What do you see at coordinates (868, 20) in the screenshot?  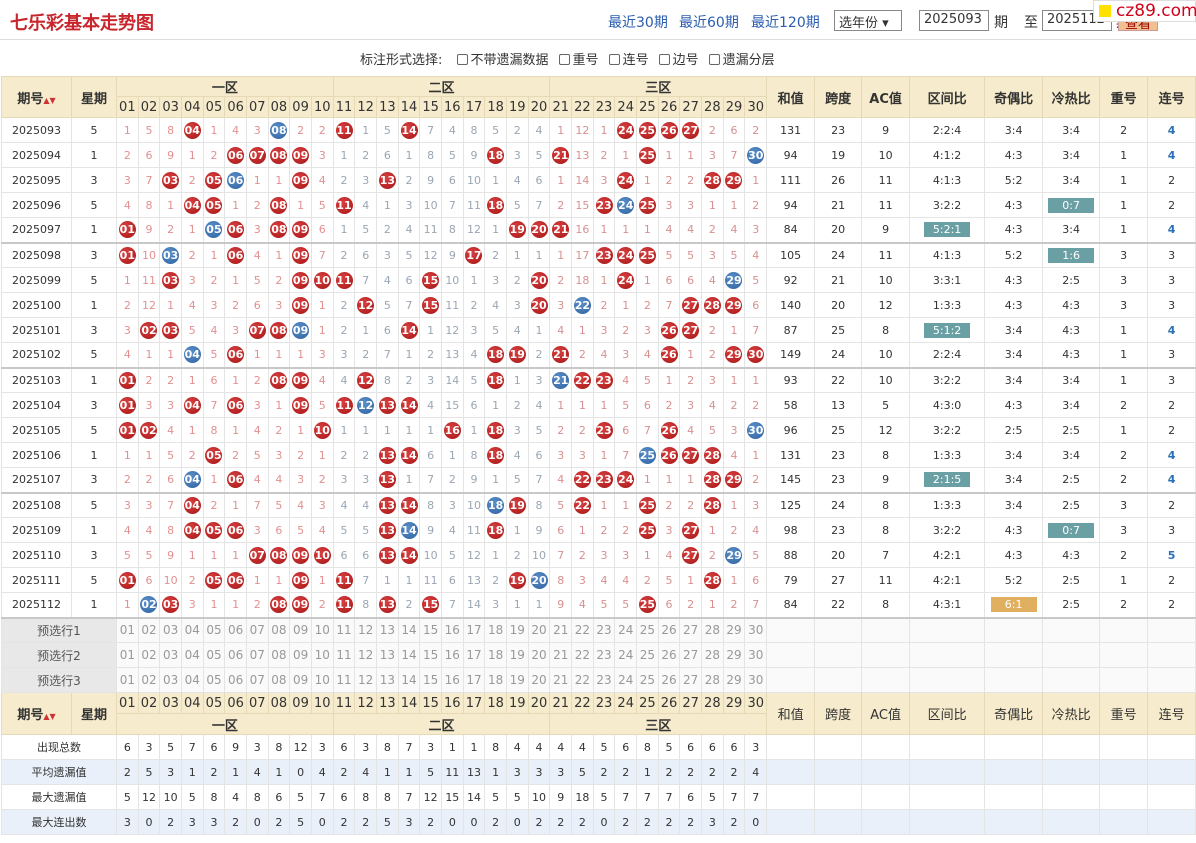 I see `year-select: 选年份 ▾` at bounding box center [868, 20].